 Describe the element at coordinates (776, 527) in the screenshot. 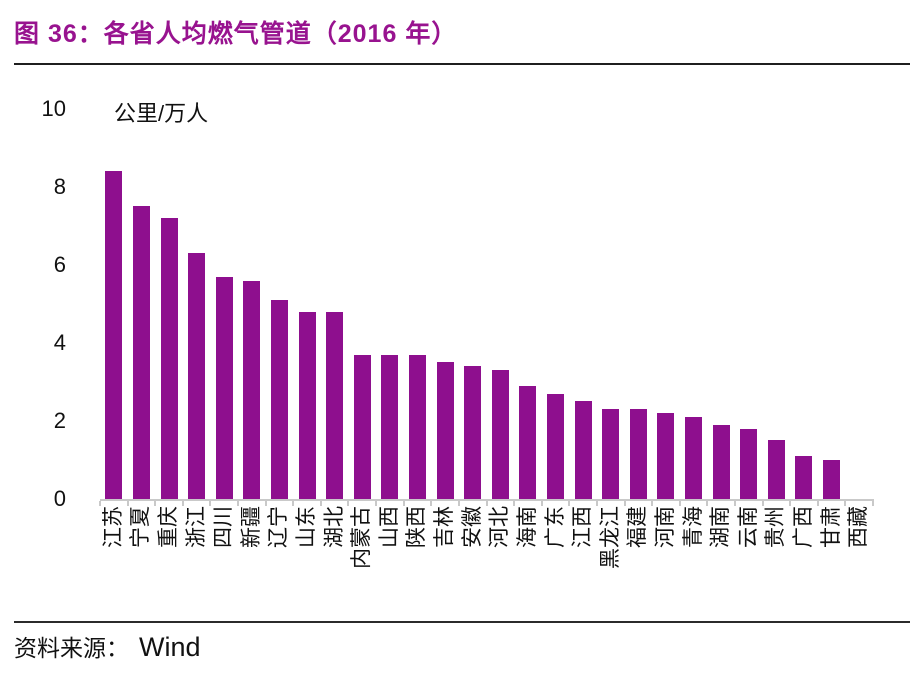

I see `x-axis-label: 贵州` at that location.